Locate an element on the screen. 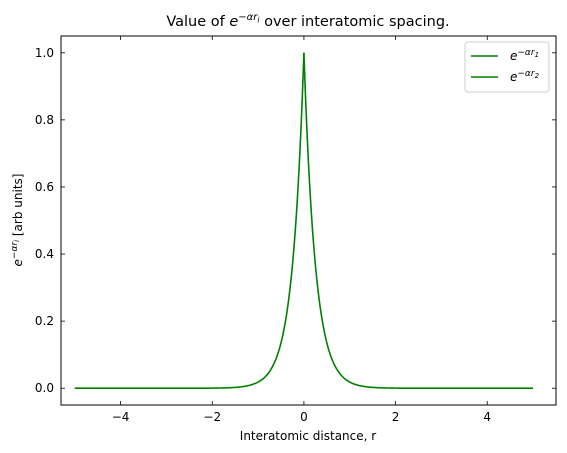  legend-label-series-1: e−αr1 is located at coordinates (524, 55).